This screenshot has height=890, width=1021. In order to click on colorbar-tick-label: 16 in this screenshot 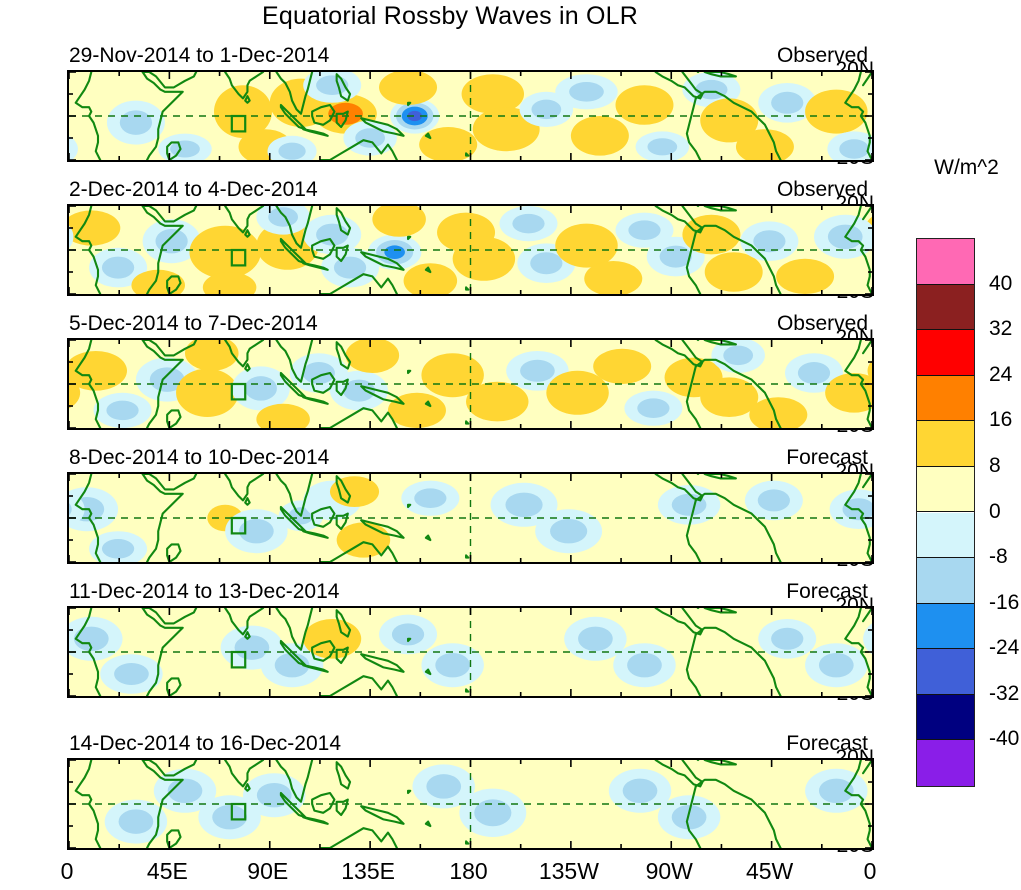, I will do `click(1001, 420)`.